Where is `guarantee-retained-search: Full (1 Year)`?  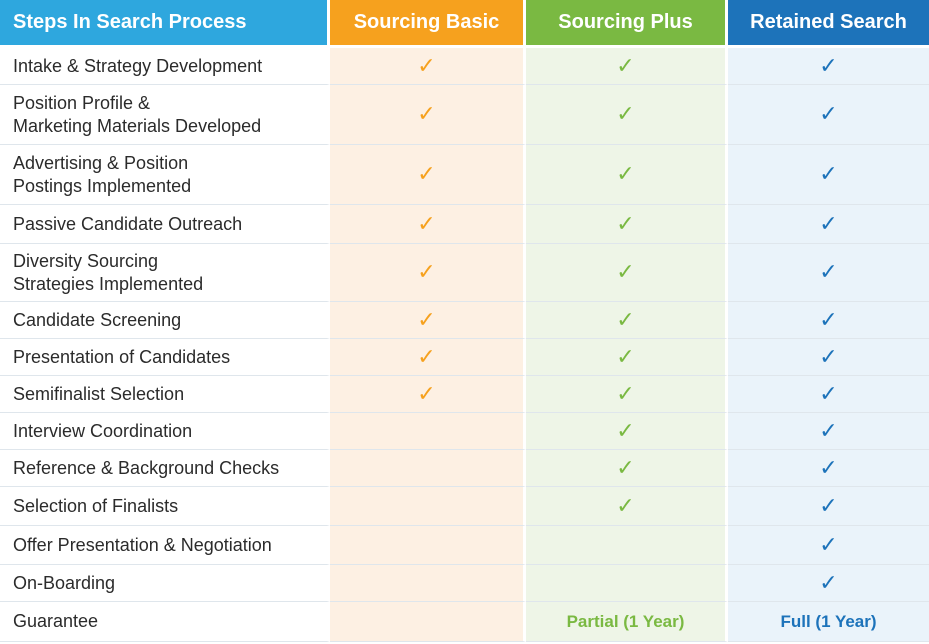
guarantee-retained-search: Full (1 Year) is located at coordinates (828, 621).